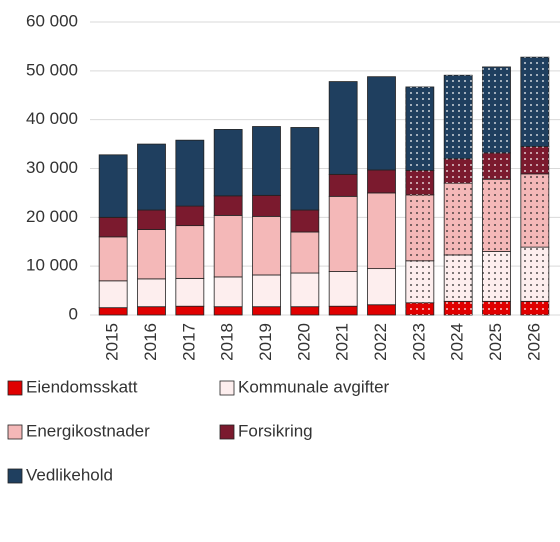 The height and width of the screenshot is (542, 560). Describe the element at coordinates (150, 342) in the screenshot. I see `x-tick-label: 2016` at that location.